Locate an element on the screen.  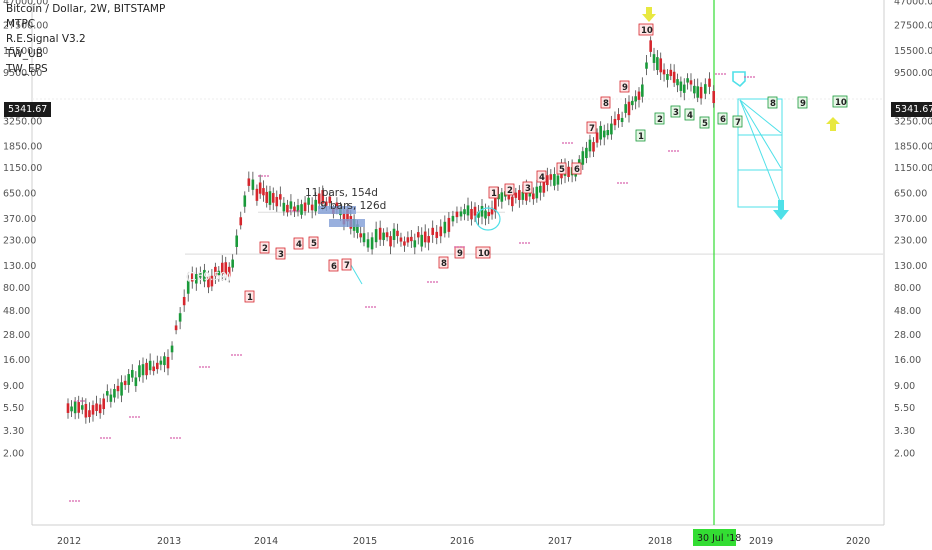
count-label-green: 7 is located at coordinates (738, 123).